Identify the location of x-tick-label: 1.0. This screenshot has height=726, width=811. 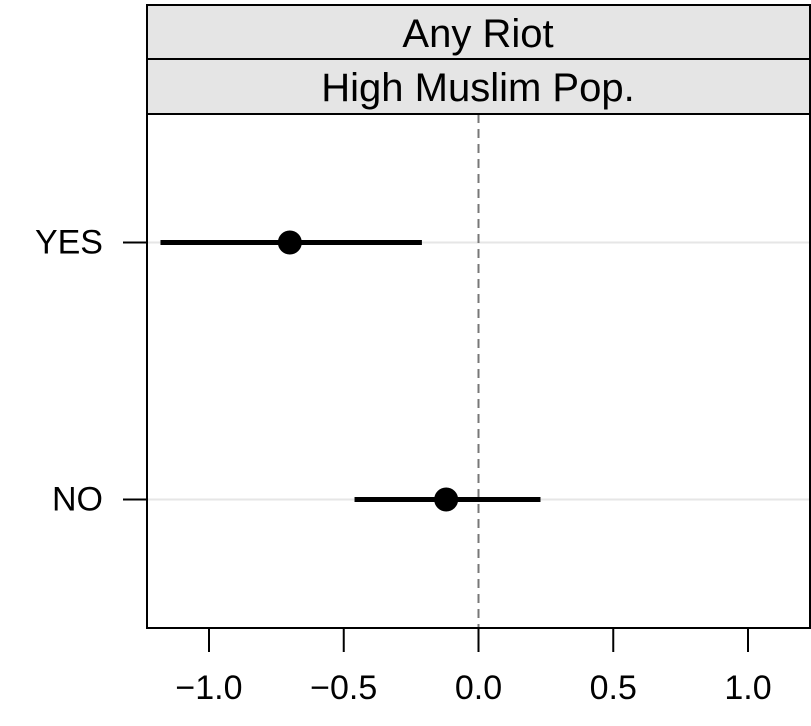
(747, 688).